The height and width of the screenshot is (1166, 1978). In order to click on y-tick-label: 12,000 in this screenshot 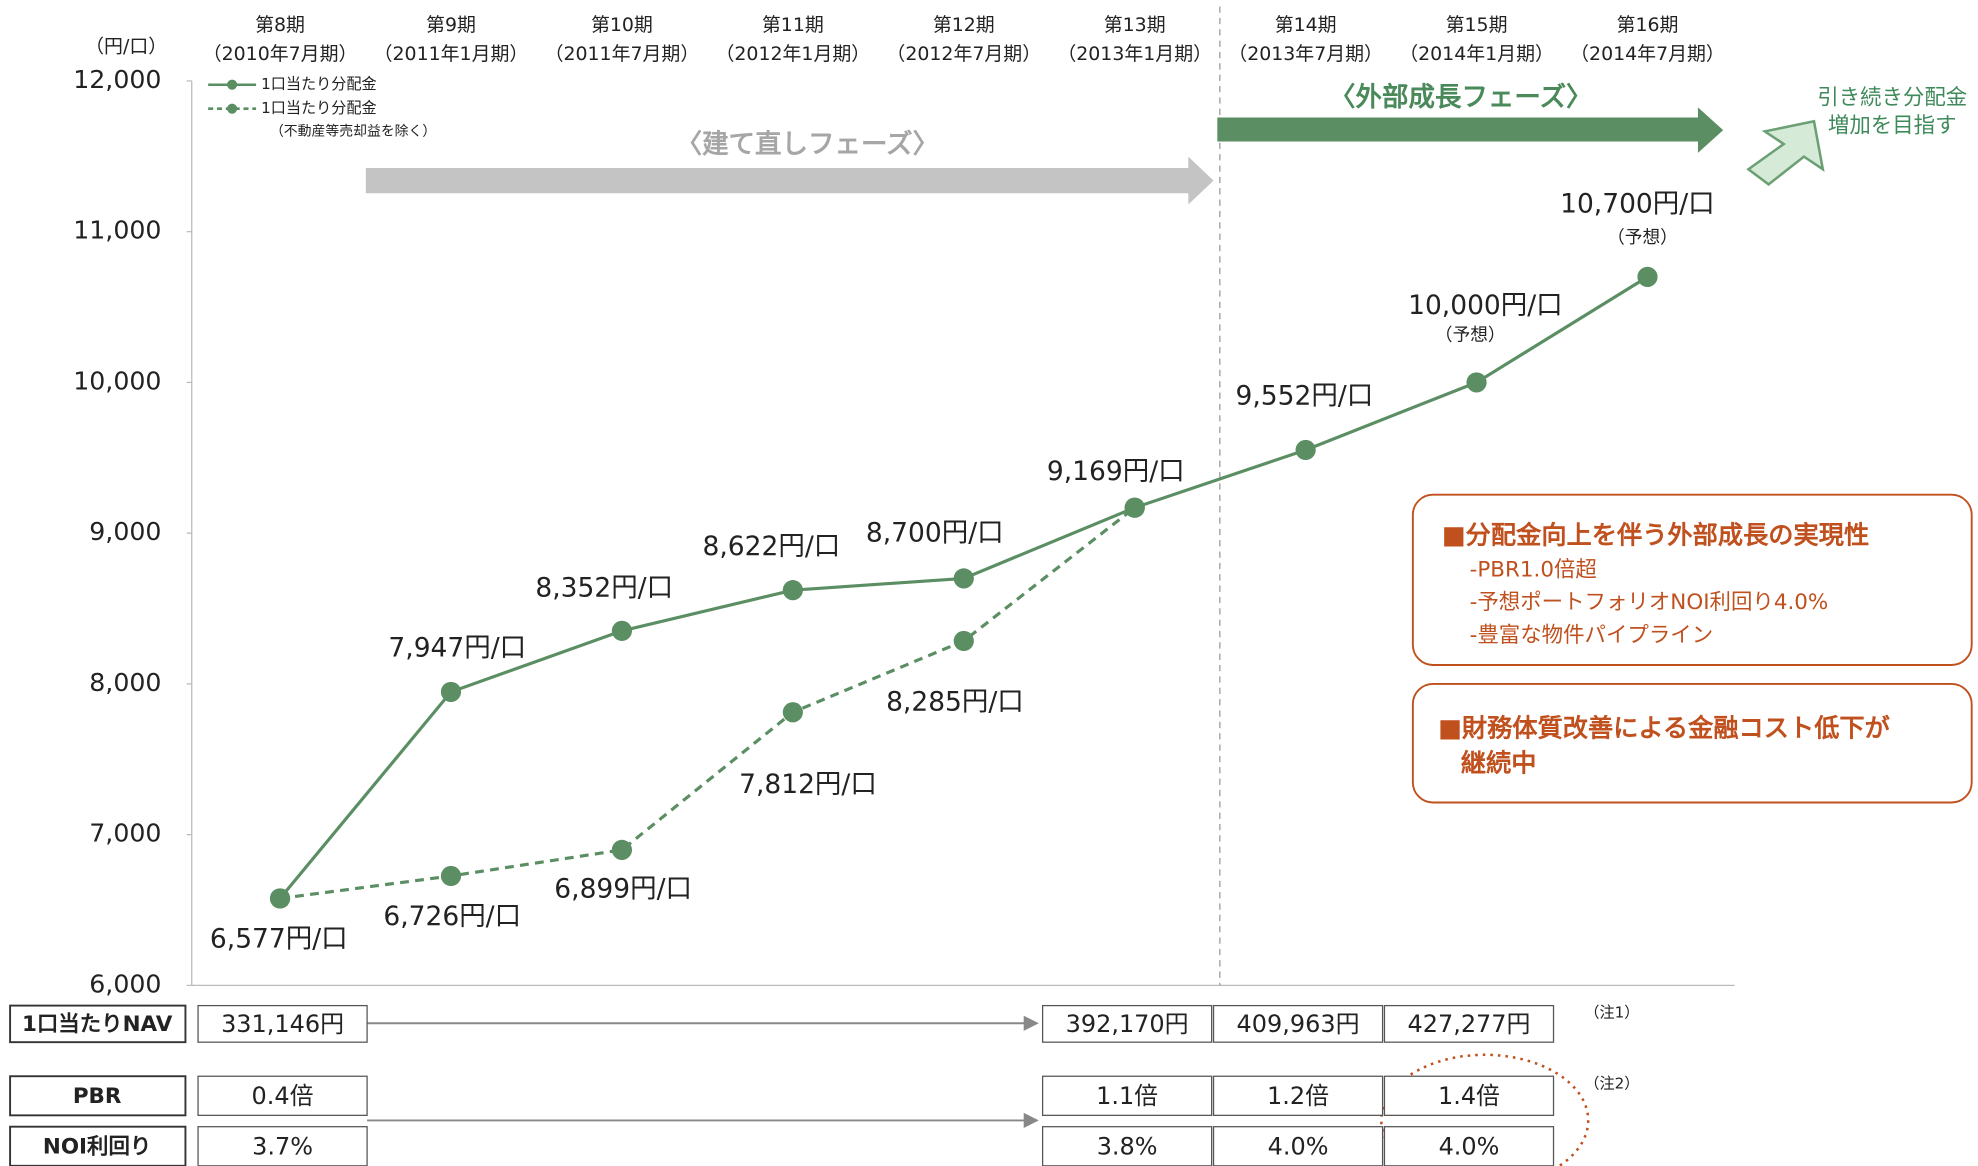, I will do `click(117, 79)`.